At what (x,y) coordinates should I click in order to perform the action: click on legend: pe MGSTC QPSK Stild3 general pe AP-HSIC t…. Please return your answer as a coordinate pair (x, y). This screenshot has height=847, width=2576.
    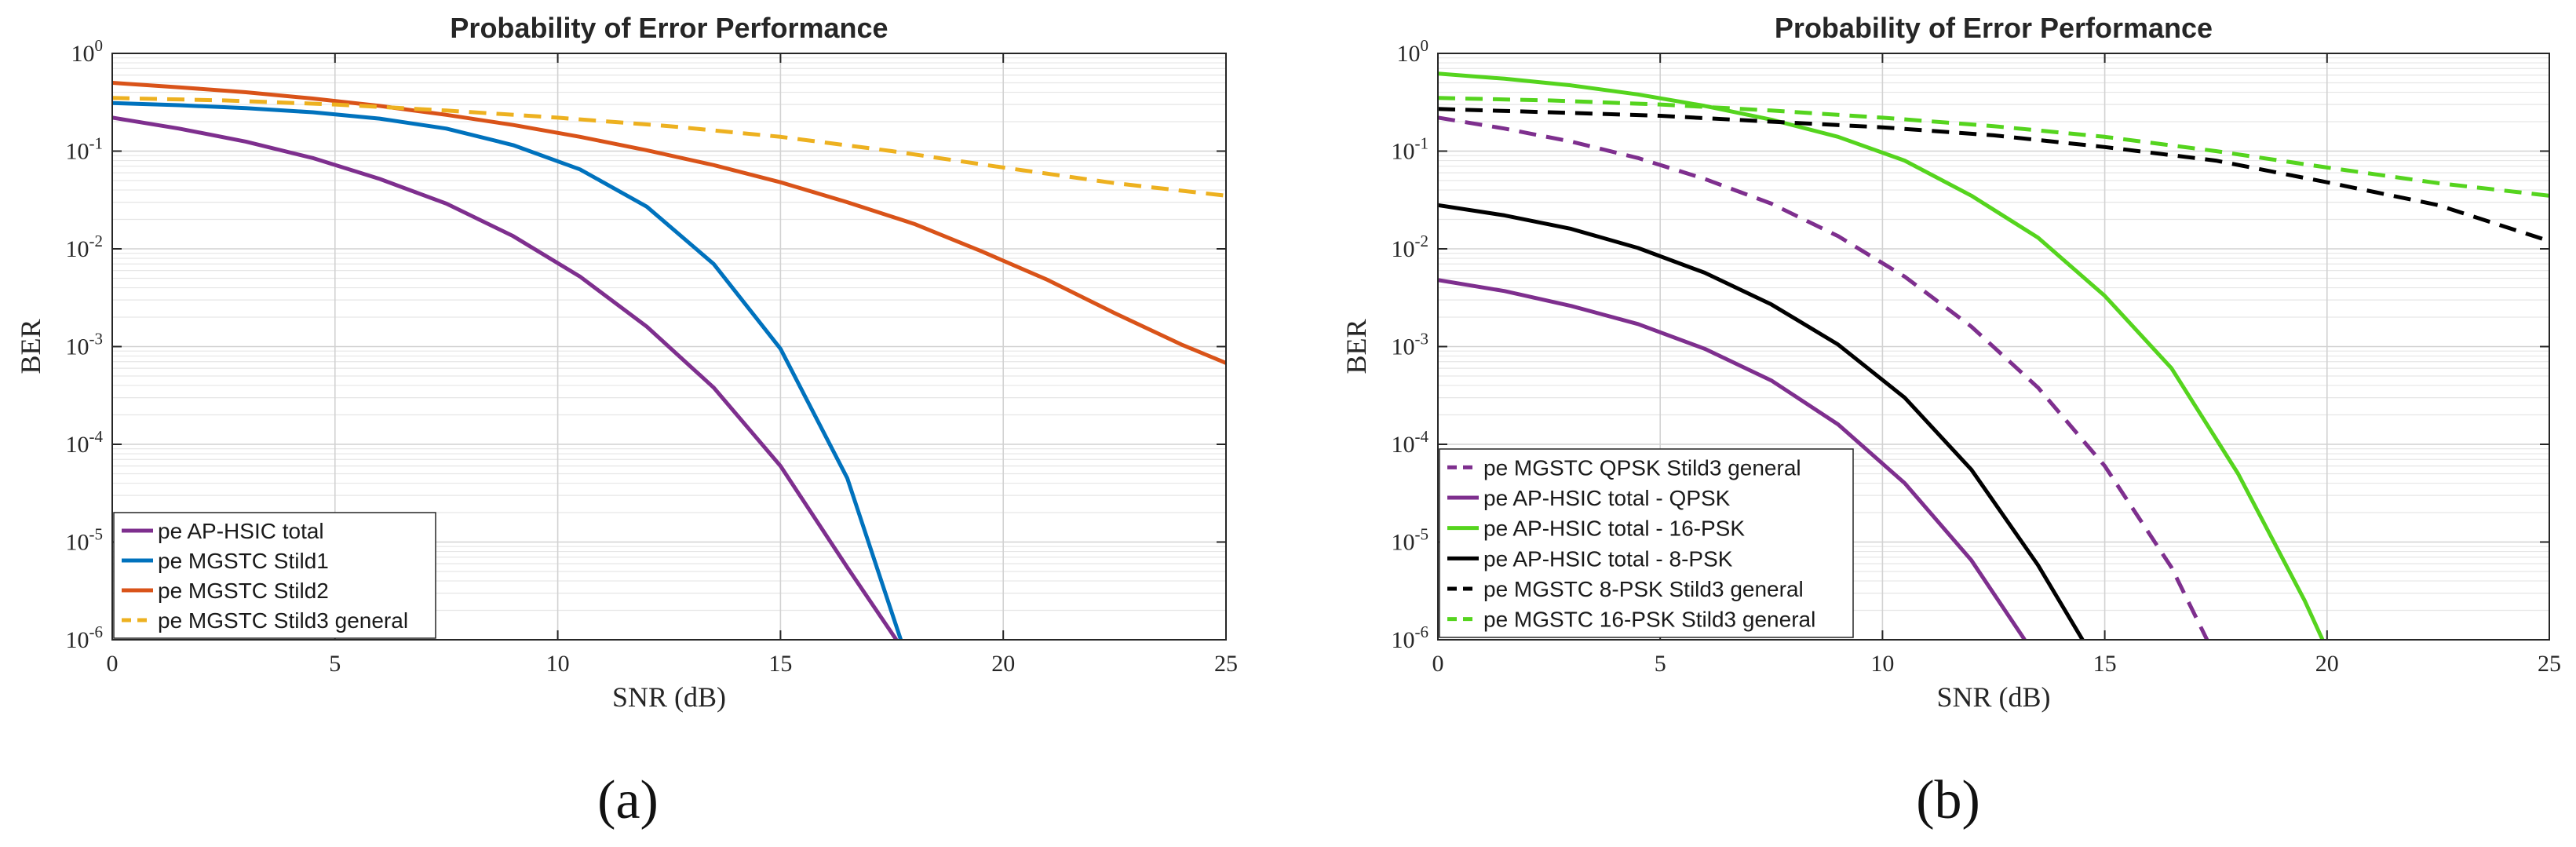
    Looking at the image, I should click on (1646, 543).